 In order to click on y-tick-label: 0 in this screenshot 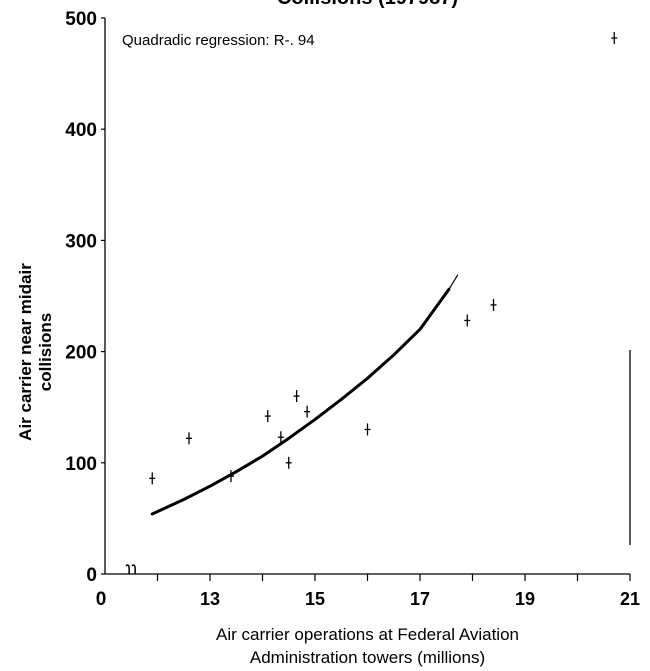, I will do `click(91, 575)`.